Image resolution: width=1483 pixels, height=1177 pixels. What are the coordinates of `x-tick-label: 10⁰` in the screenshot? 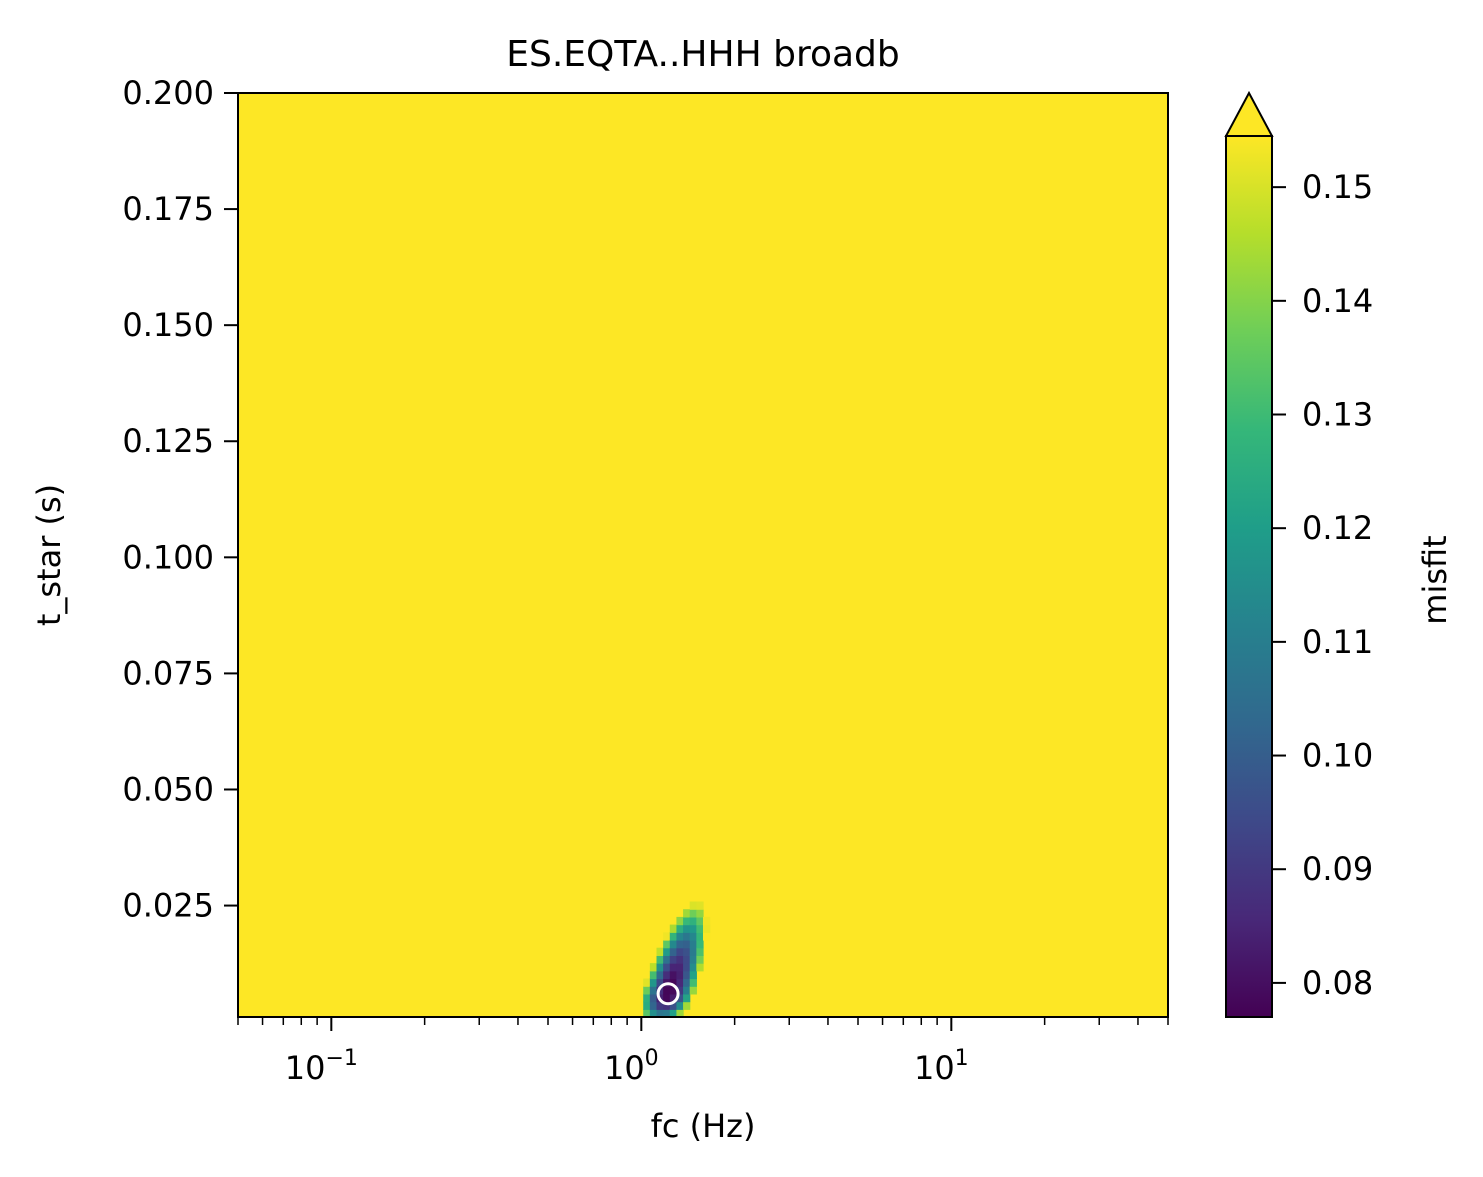 It's located at (631, 1066).